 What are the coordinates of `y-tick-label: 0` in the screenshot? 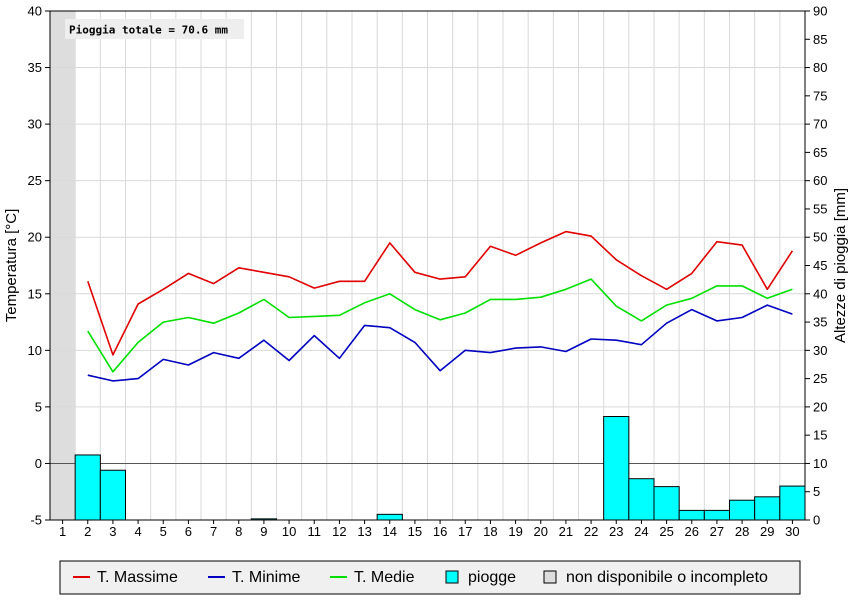 It's located at (38, 463).